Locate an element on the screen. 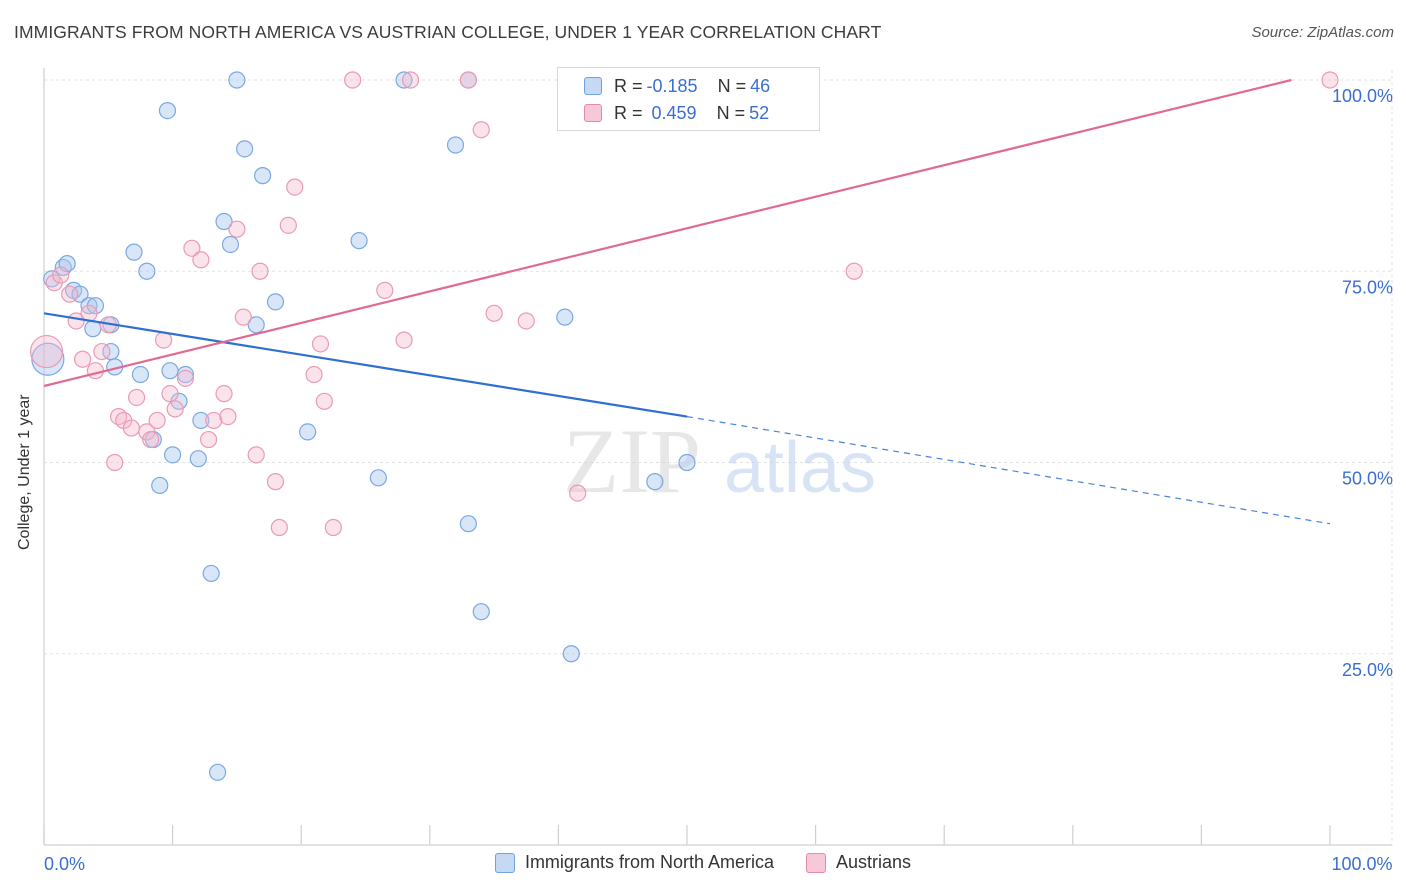 The height and width of the screenshot is (892, 1406). x-tick-label: 0.0% is located at coordinates (64, 864).